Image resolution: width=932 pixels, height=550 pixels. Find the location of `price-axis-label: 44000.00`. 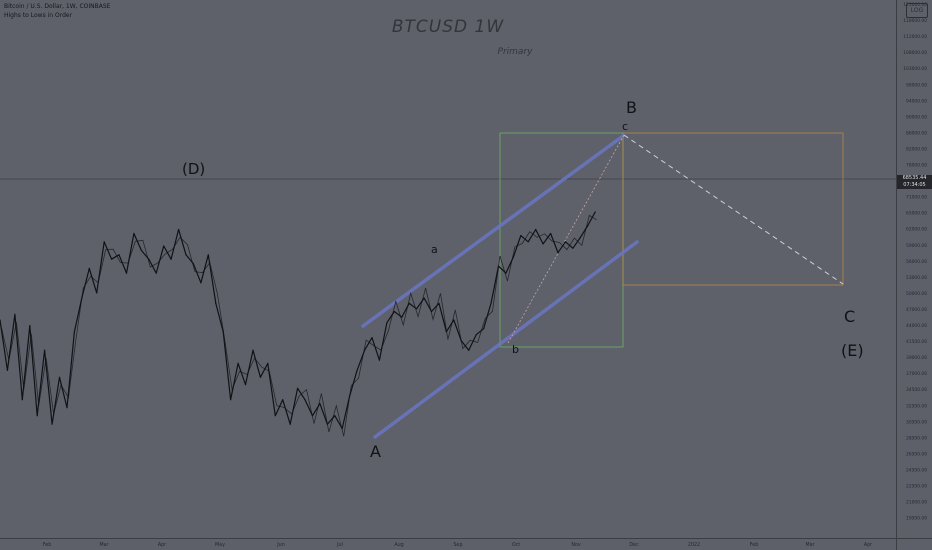

price-axis-label: 44000.00 is located at coordinates (916, 326).